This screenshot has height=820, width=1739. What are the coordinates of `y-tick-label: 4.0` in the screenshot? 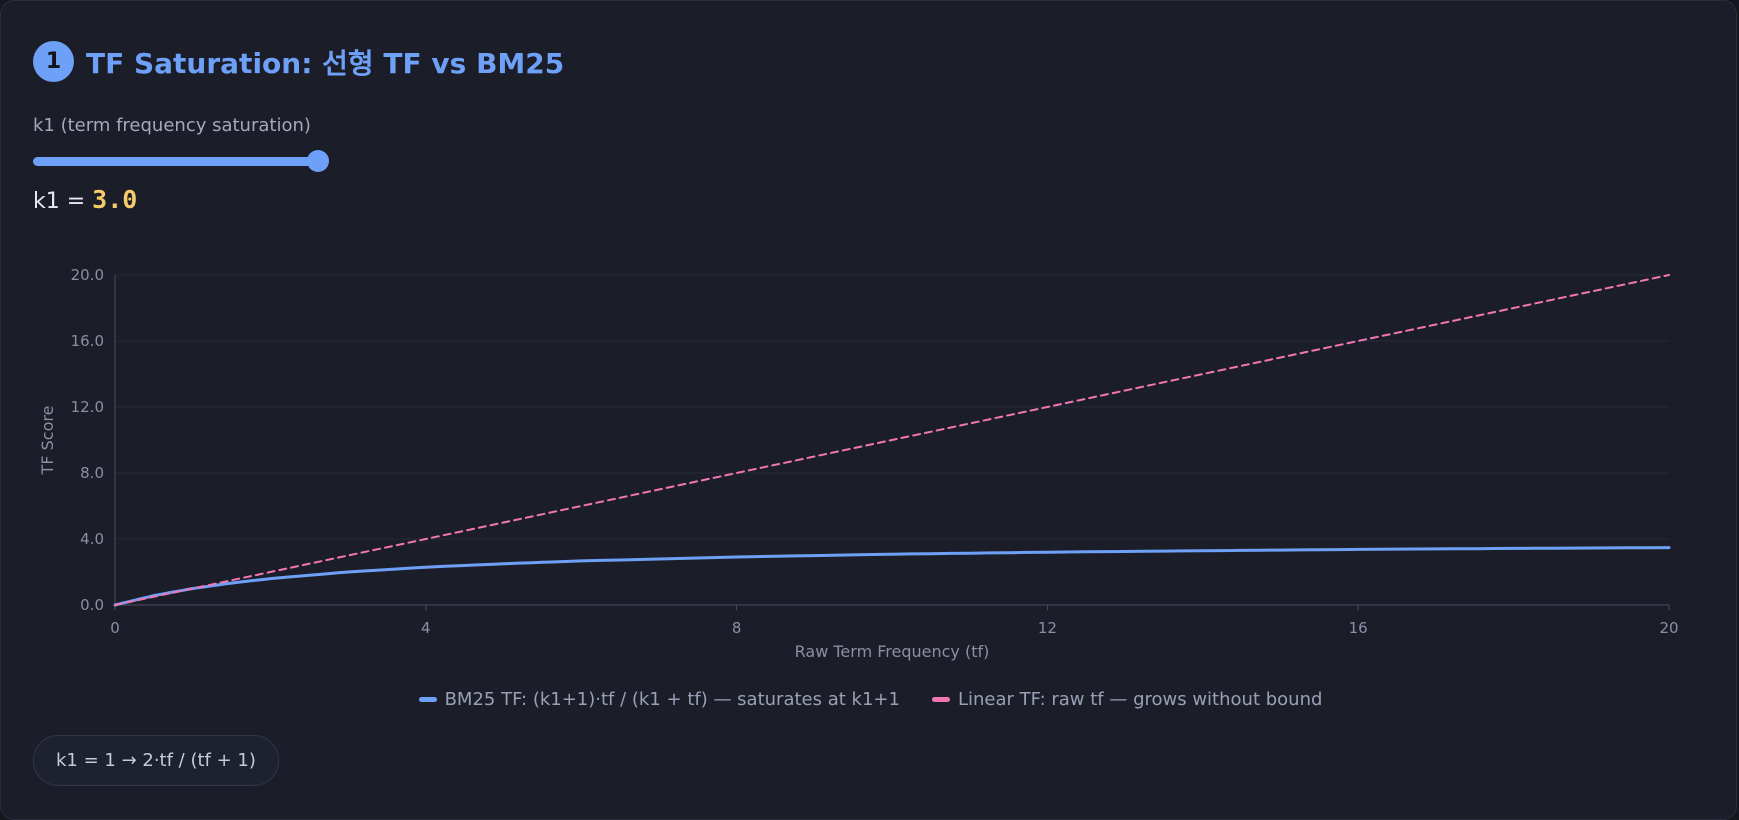 It's located at (92, 539).